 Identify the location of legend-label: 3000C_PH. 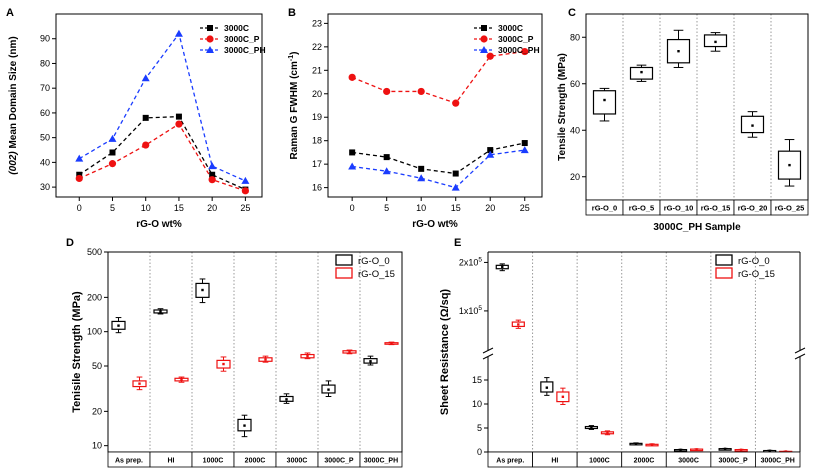
(245, 50).